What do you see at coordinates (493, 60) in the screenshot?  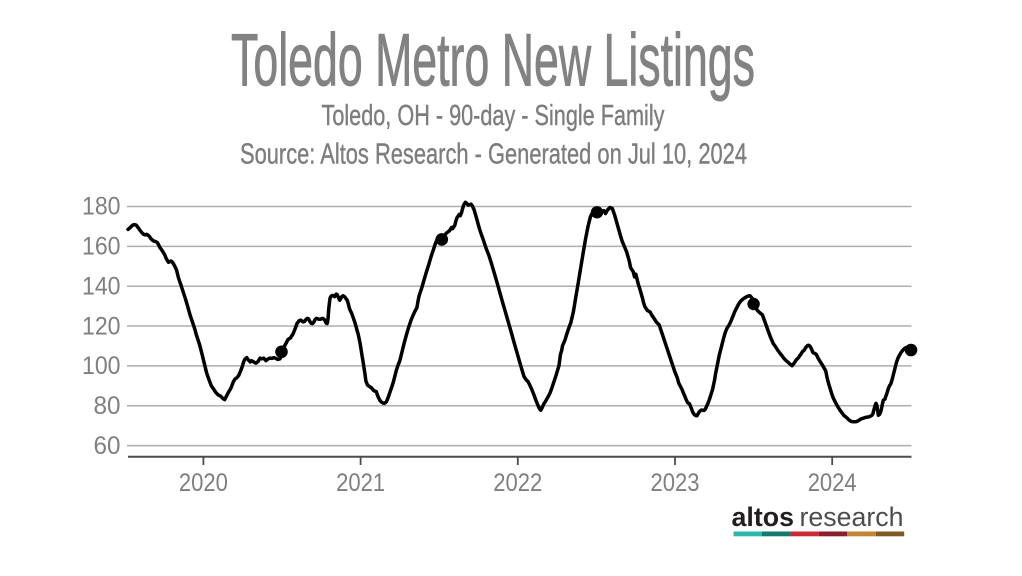 I see `svg-text: Toledo Metro New Listings` at bounding box center [493, 60].